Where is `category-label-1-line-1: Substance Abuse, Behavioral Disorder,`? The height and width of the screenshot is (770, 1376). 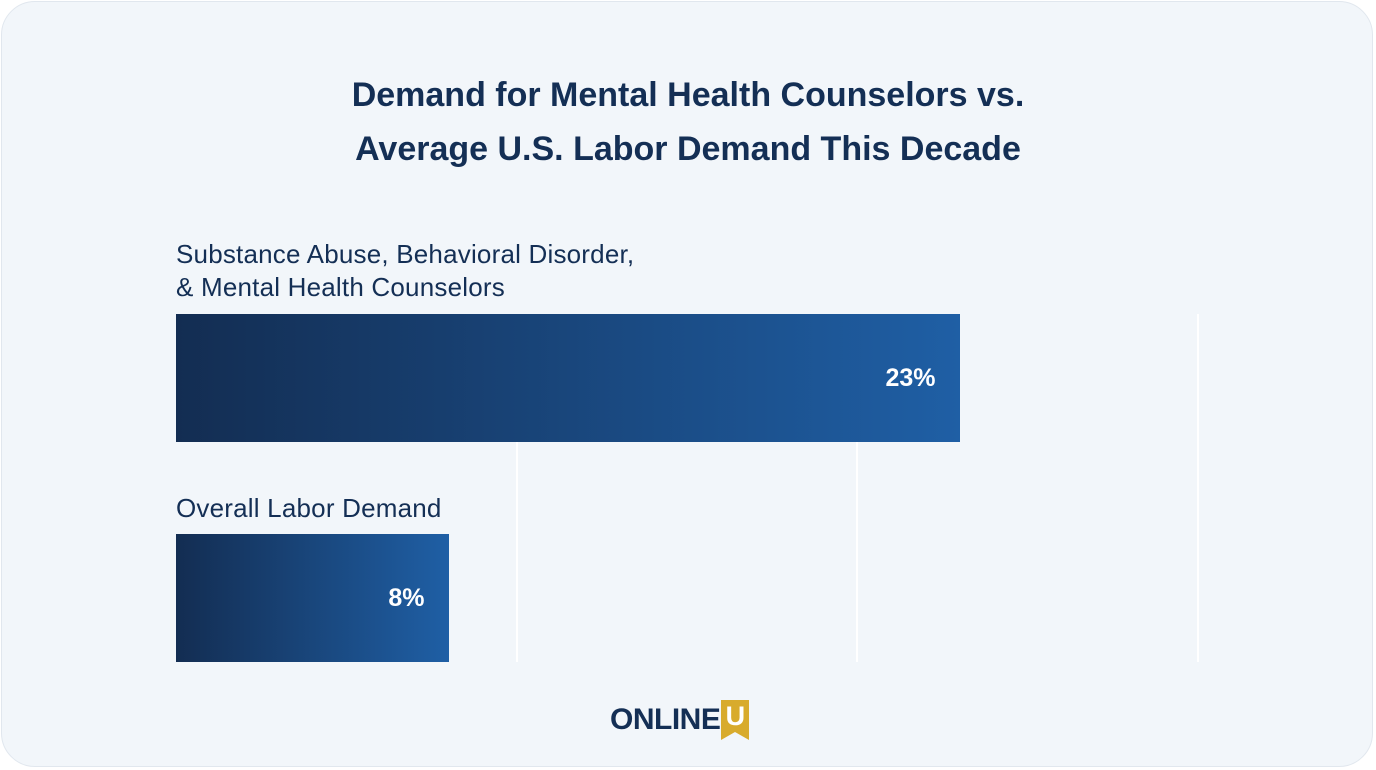 category-label-1-line-1: Substance Abuse, Behavioral Disorder, is located at coordinates (405, 254).